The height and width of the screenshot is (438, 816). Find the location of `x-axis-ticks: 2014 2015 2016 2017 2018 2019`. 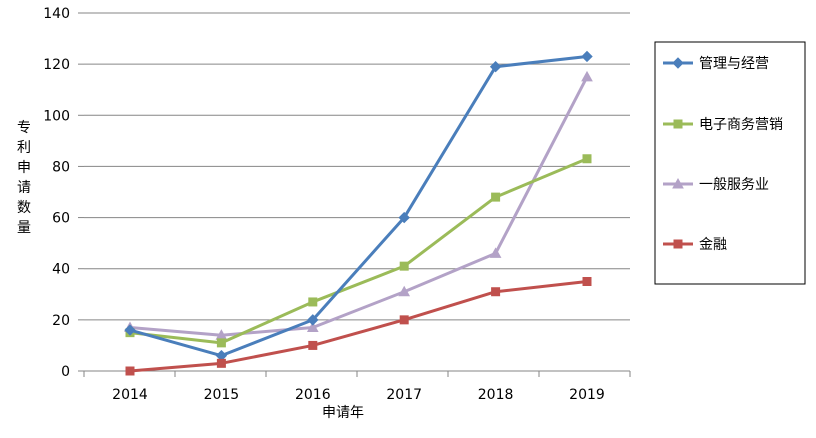

x-axis-ticks: 2014 2015 2016 2017 2018 2019 is located at coordinates (357, 387).